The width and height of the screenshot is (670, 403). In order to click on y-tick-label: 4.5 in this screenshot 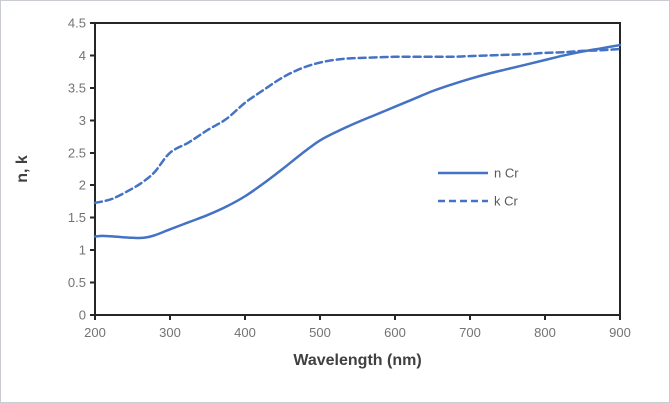, I will do `click(77, 23)`.